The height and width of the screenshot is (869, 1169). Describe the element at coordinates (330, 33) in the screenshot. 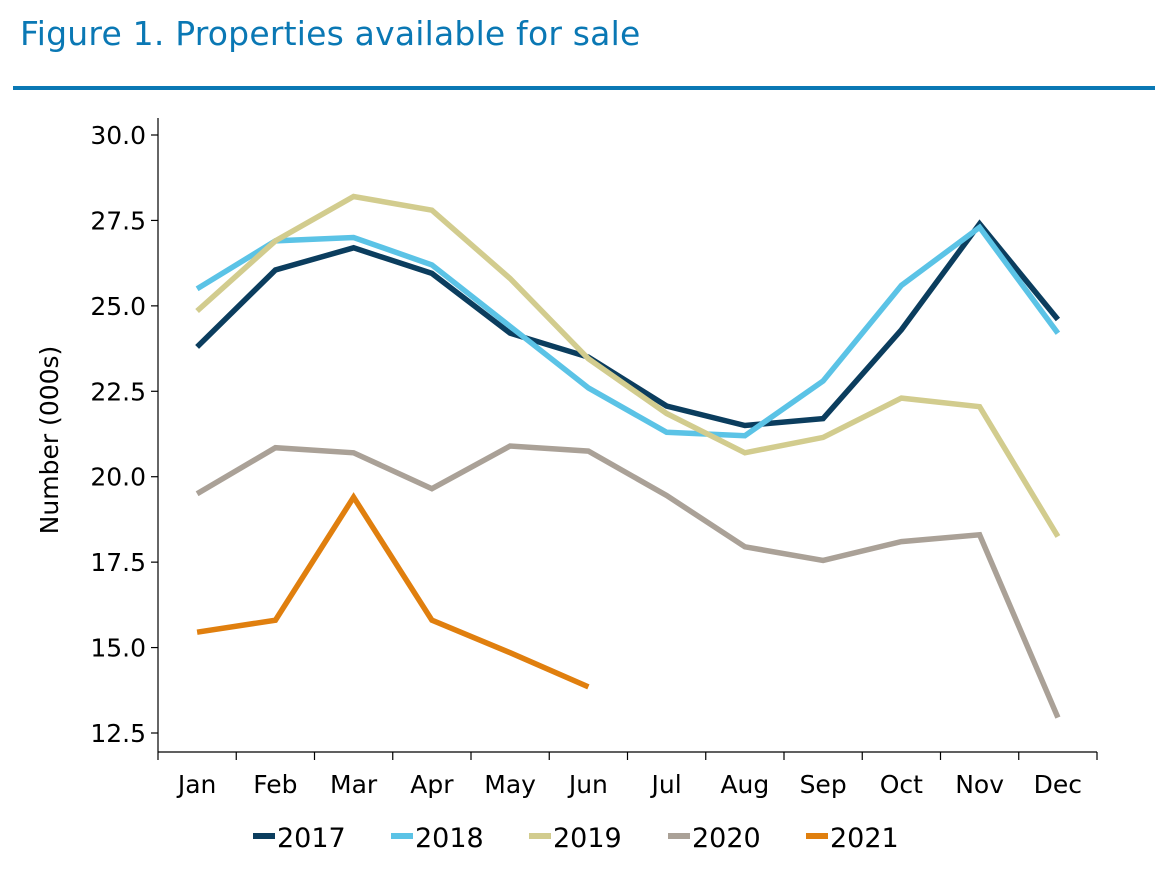

I see `figure-title: Figure 1. Properties available for sale` at that location.